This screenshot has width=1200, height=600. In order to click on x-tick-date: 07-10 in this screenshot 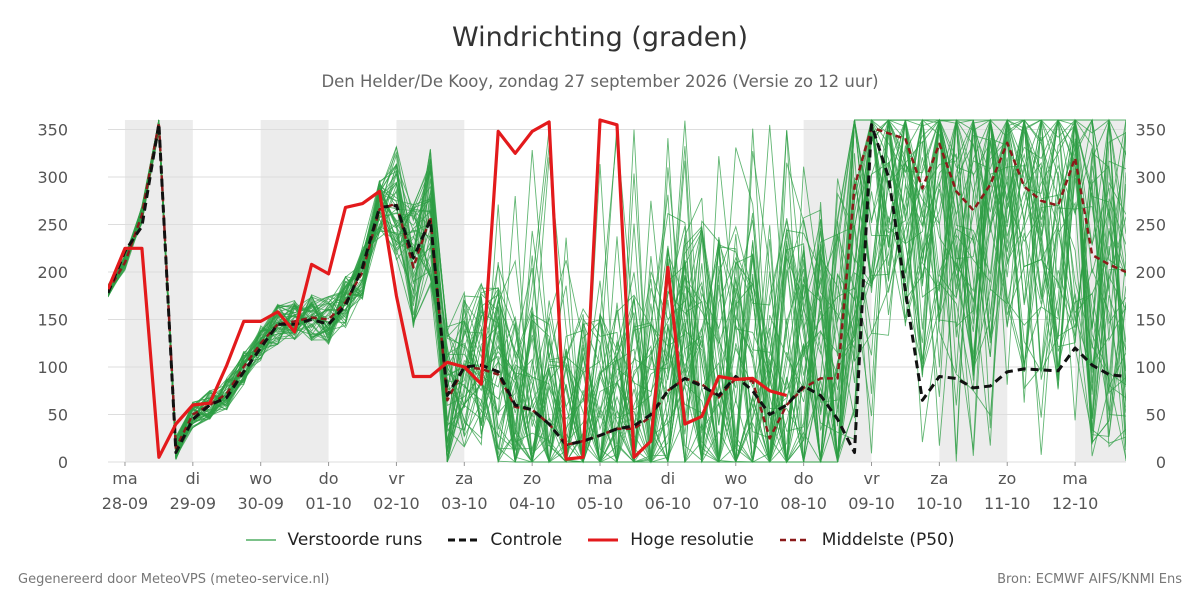, I will do `click(736, 503)`.